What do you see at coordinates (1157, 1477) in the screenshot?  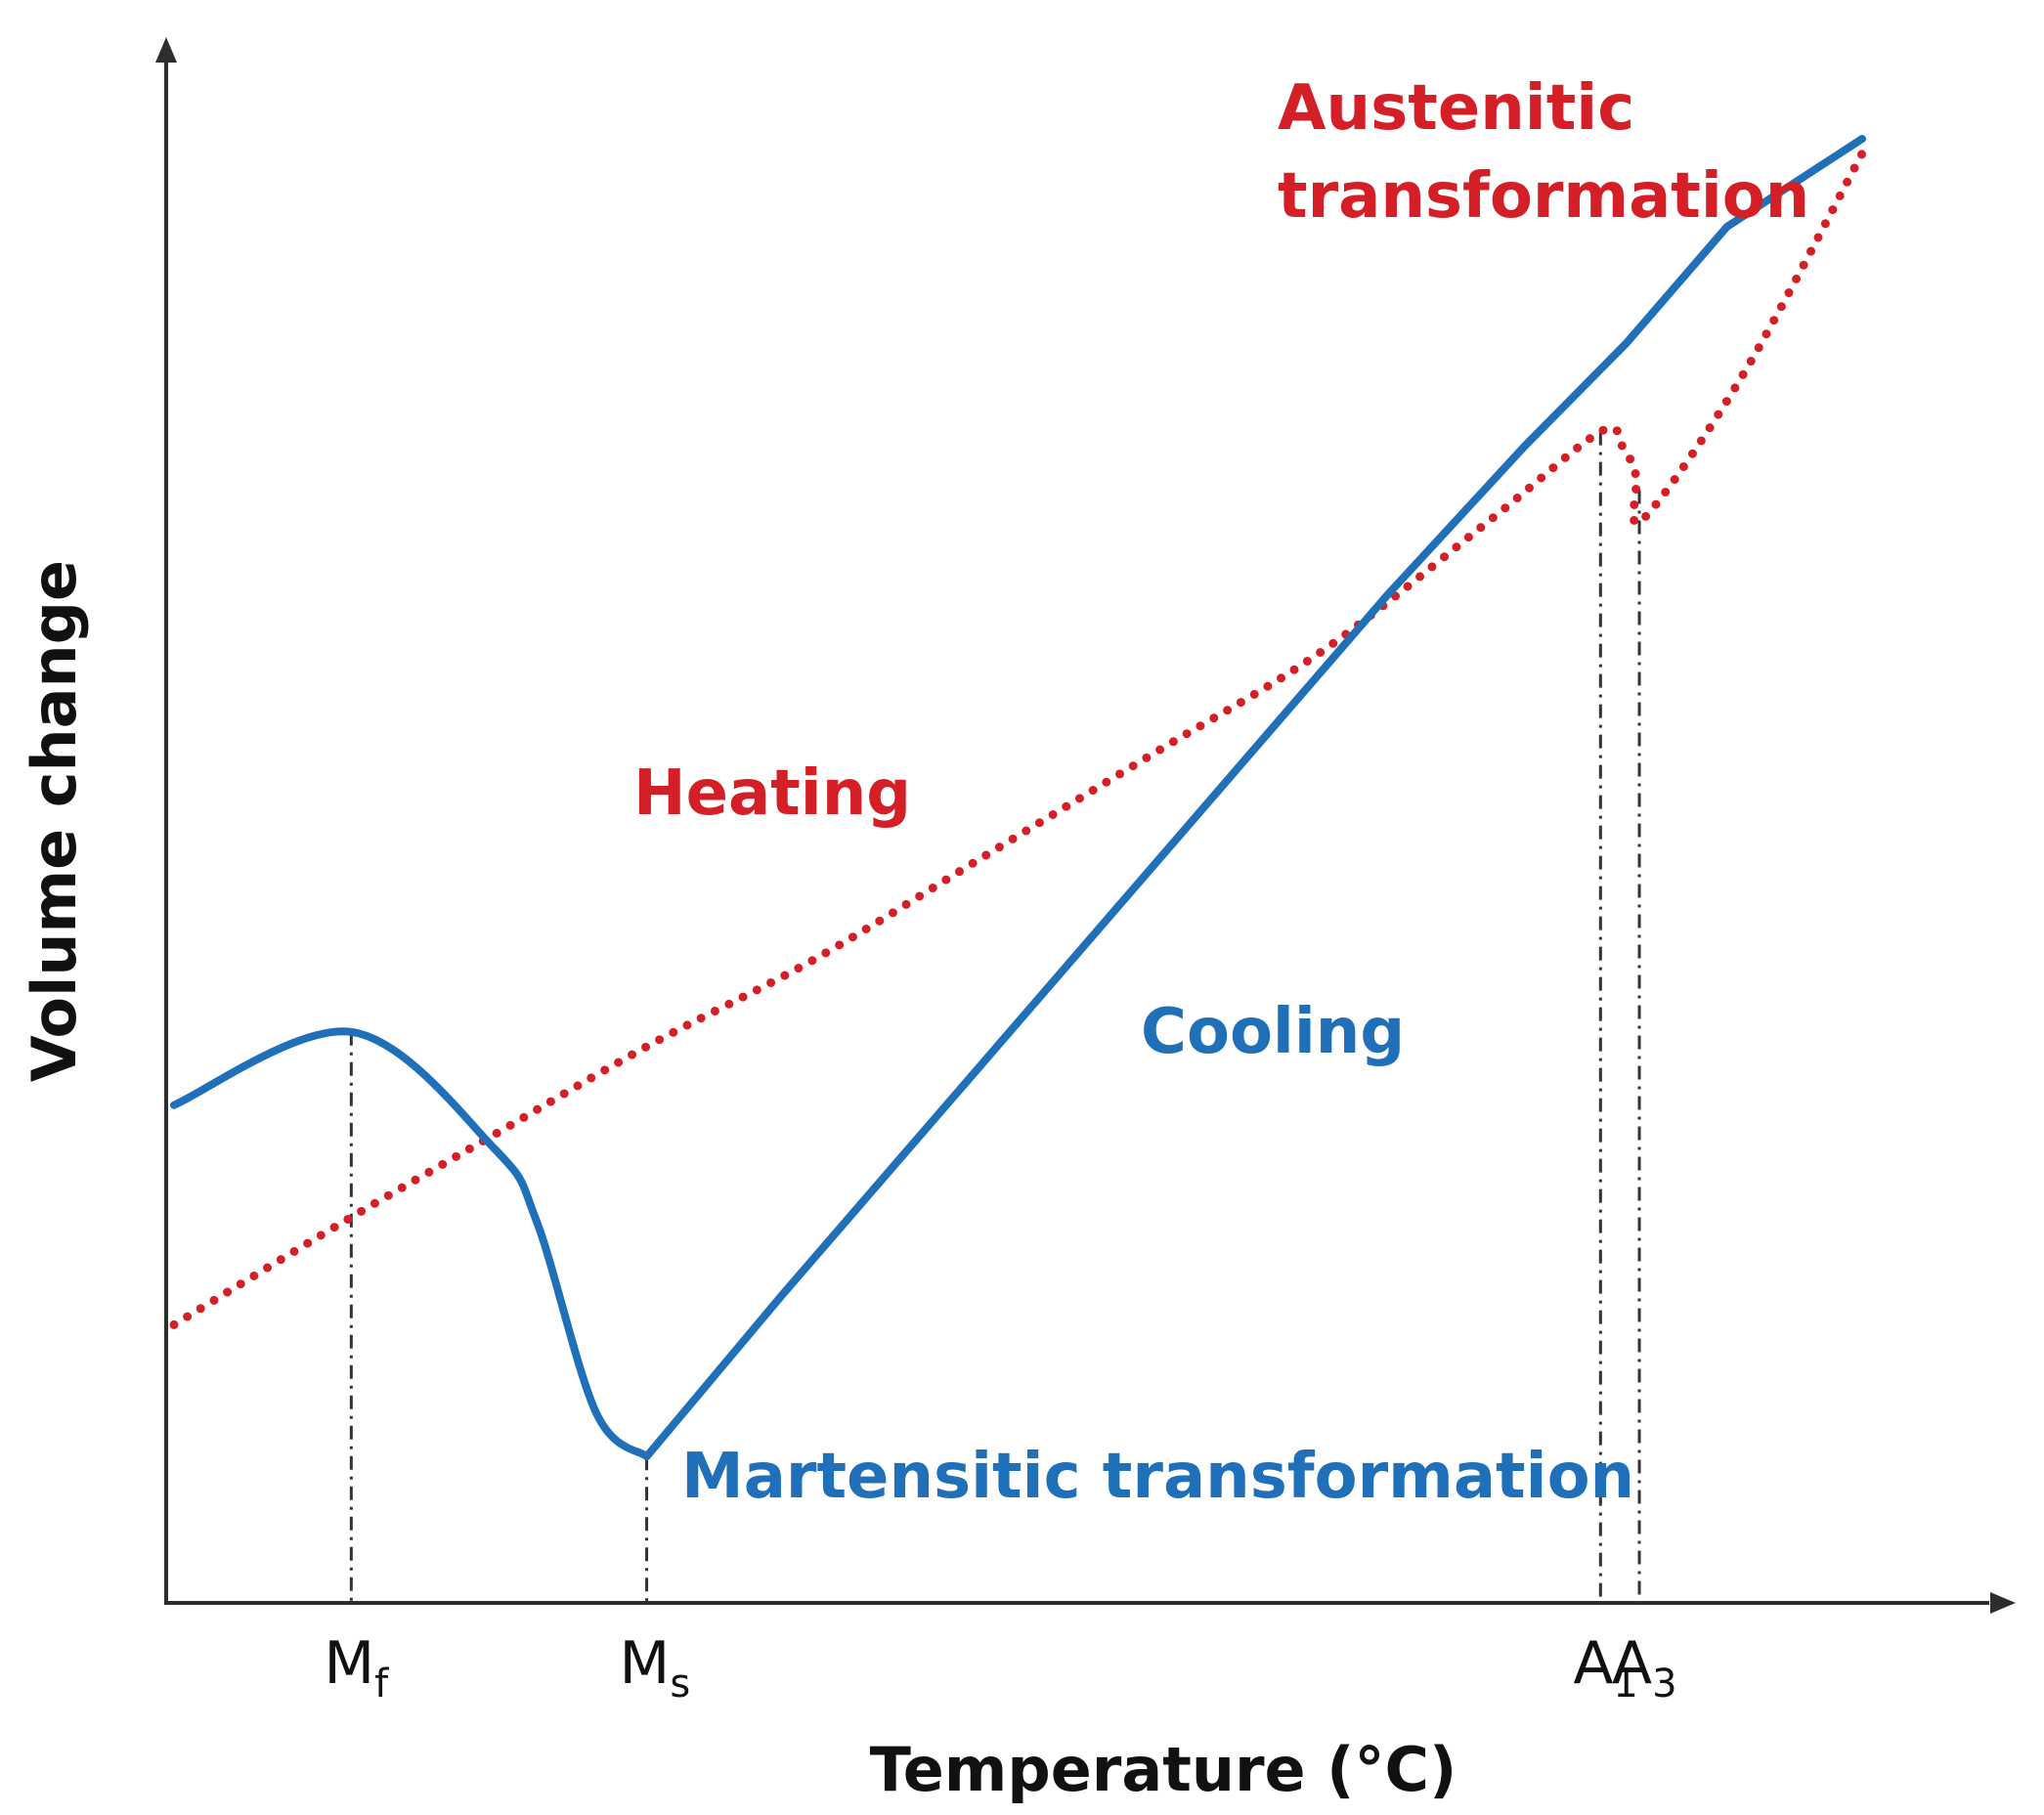 I see `martensitic-label: Martensitic transformation` at bounding box center [1157, 1477].